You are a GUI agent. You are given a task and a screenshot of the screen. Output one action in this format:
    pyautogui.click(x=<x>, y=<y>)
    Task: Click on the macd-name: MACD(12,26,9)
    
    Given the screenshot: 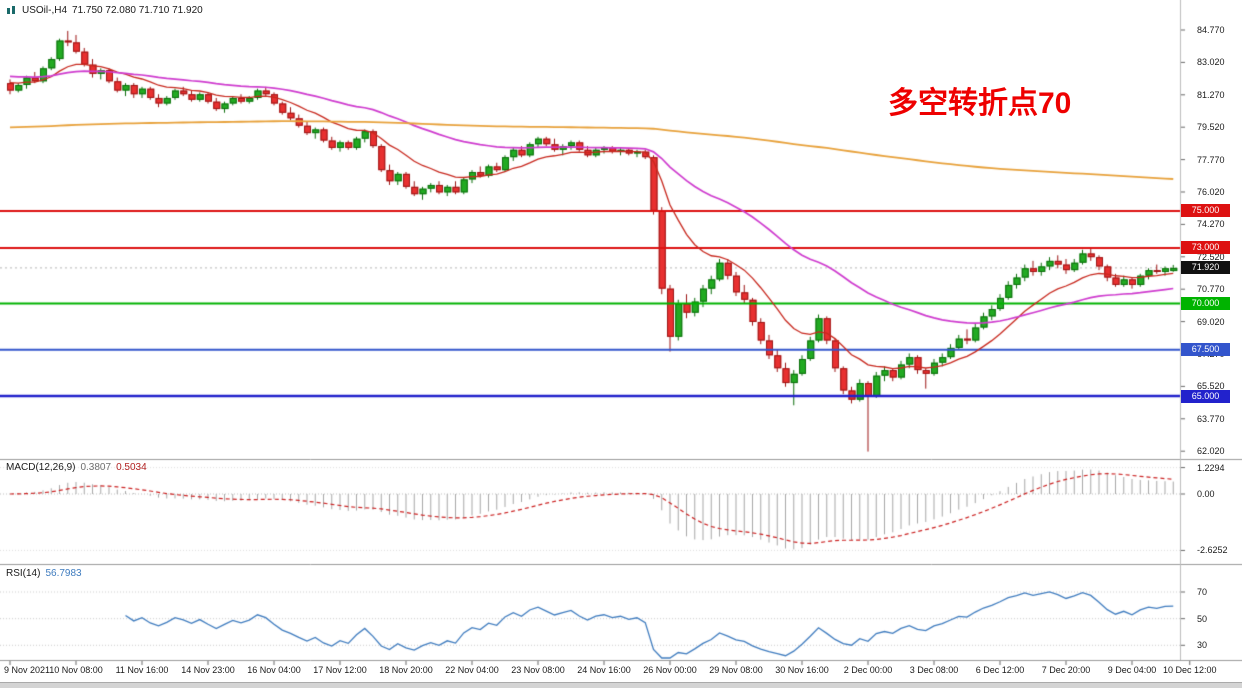 What is the action you would take?
    pyautogui.click(x=41, y=467)
    